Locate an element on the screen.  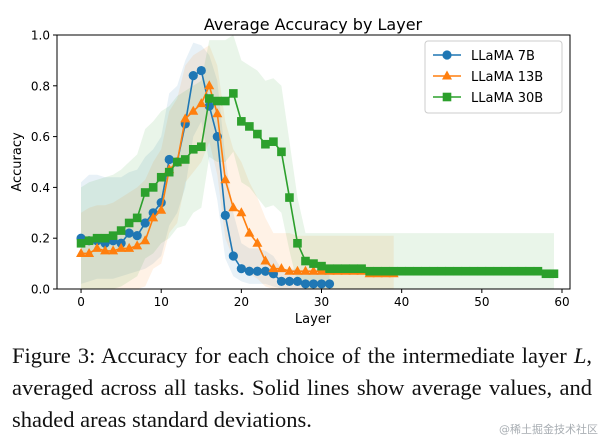
y-tick-label: 0.0 is located at coordinates (40, 290).